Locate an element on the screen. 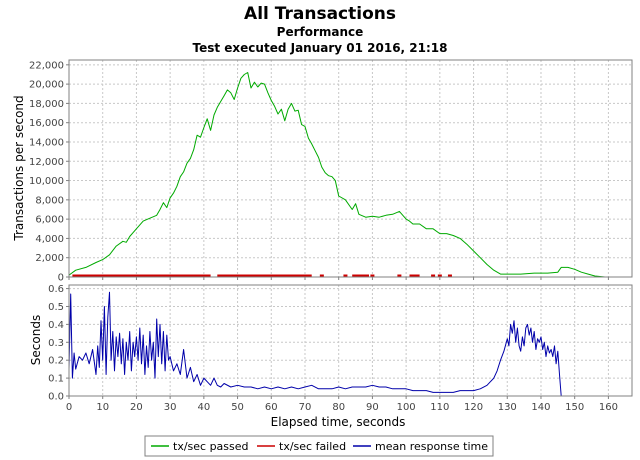 This screenshot has width=640, height=460. y-tick-label: 6,000 is located at coordinates (49, 220).